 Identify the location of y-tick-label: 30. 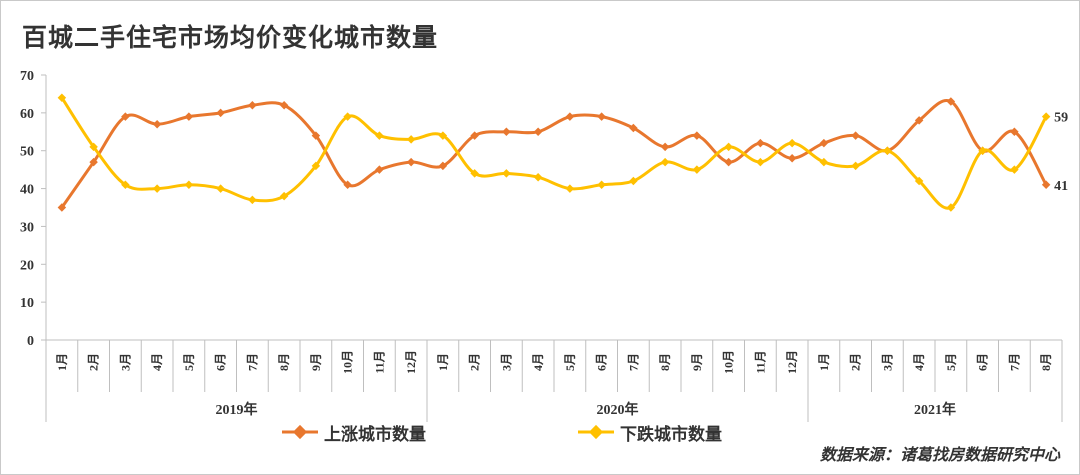
(27, 227).